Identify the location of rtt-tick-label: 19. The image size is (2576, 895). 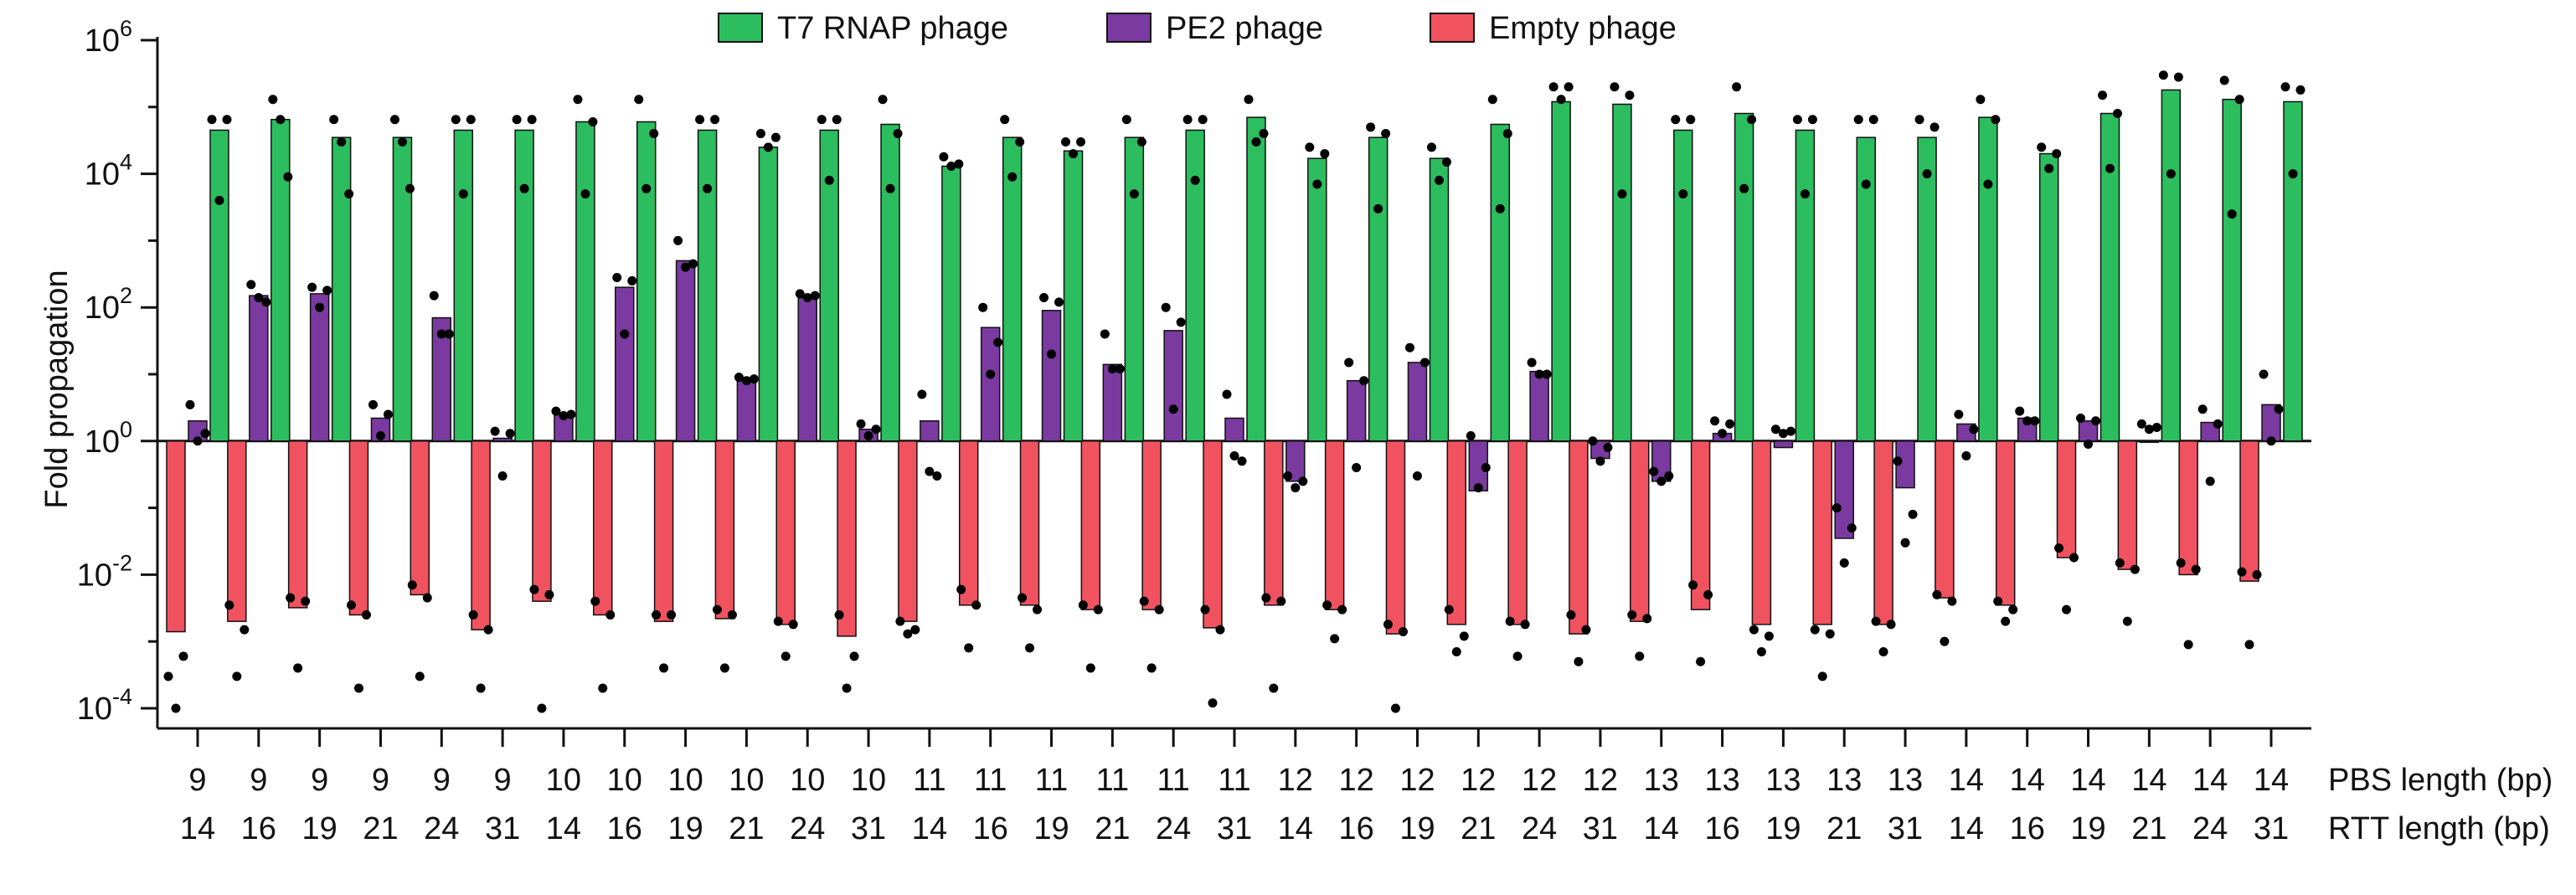
(2087, 828).